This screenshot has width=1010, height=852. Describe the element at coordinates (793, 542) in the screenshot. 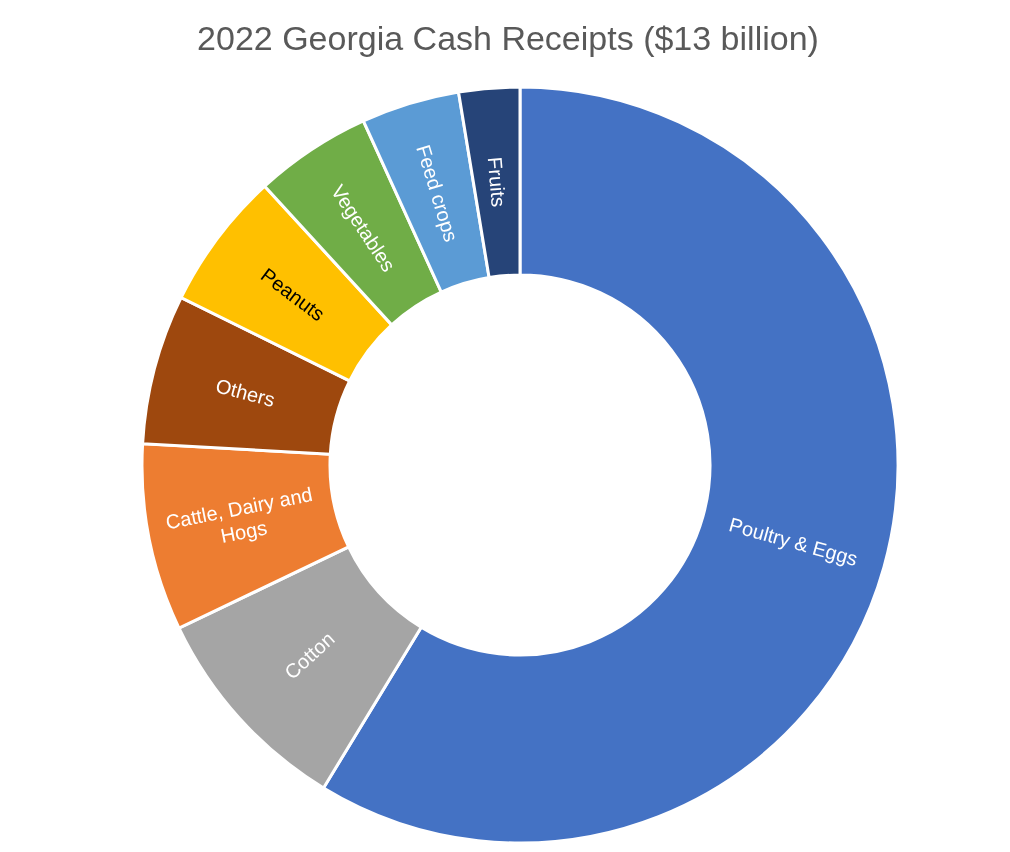

I see `slice-label: Poultry & Eggs` at that location.